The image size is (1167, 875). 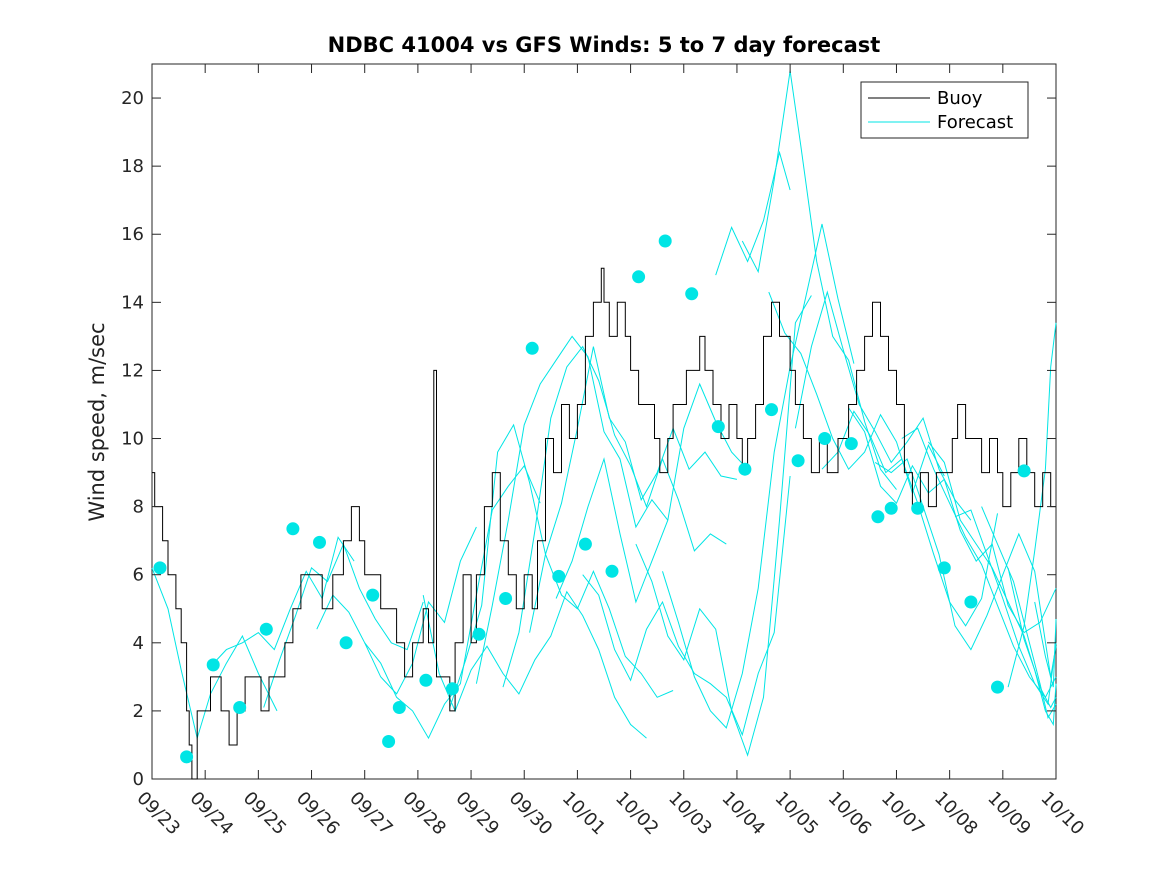 What do you see at coordinates (956, 814) in the screenshot?
I see `x-tick-label-15: 10/08` at bounding box center [956, 814].